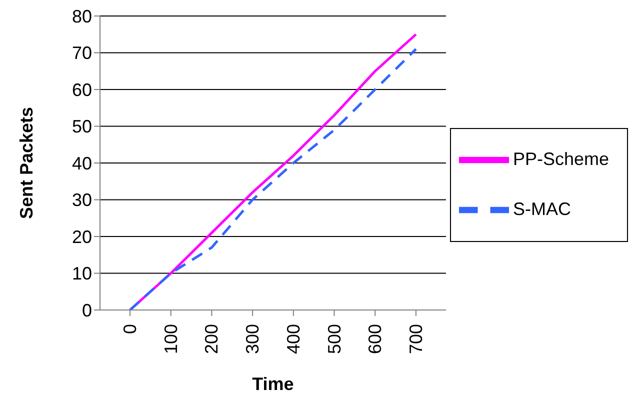  What do you see at coordinates (252, 339) in the screenshot?
I see `x-tick-label: 300` at bounding box center [252, 339].